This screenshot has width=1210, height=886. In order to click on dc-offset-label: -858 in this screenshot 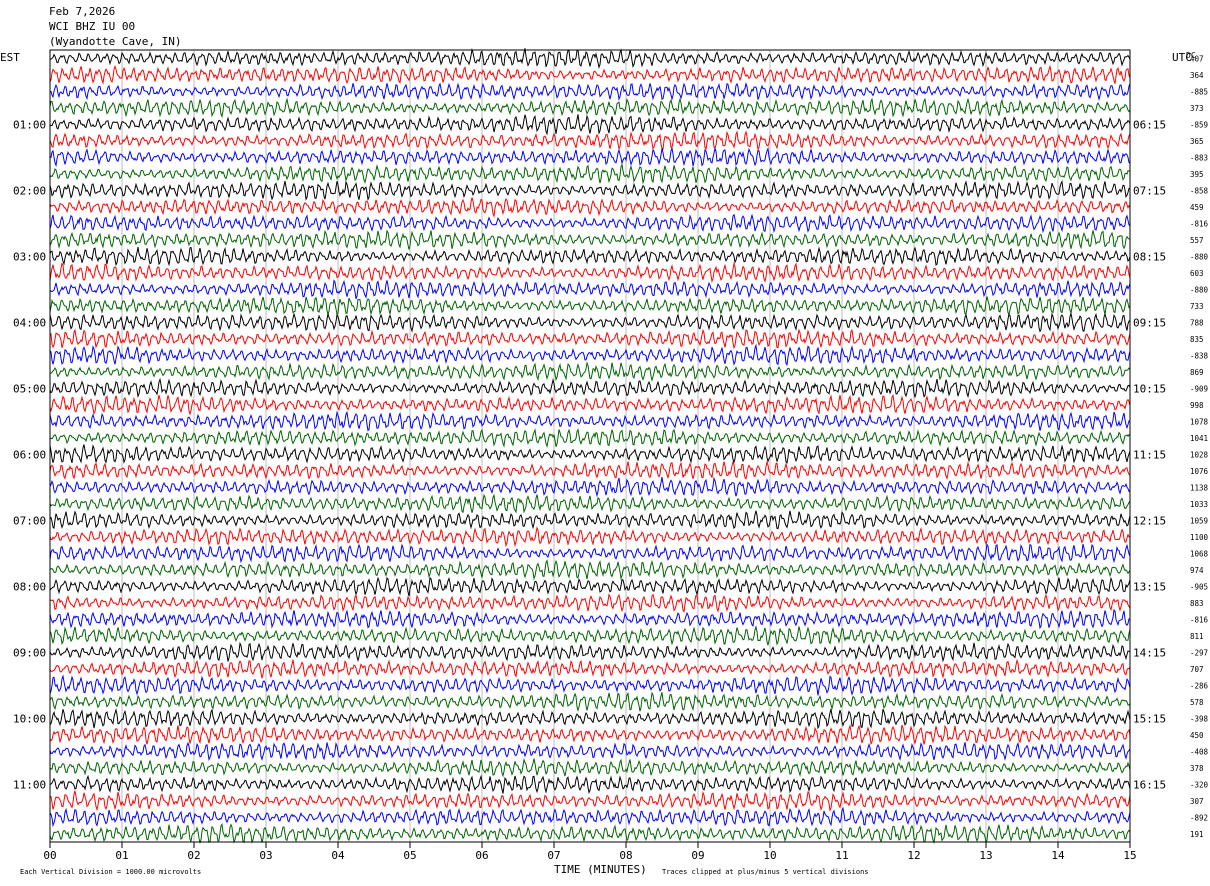, I will do `click(1199, 190)`.